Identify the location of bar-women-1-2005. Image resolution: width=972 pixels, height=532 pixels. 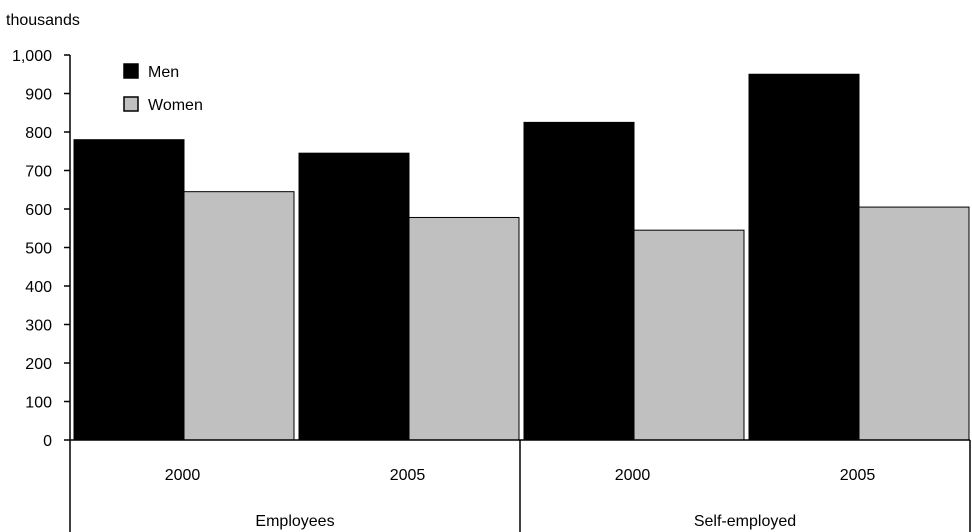
(464, 328).